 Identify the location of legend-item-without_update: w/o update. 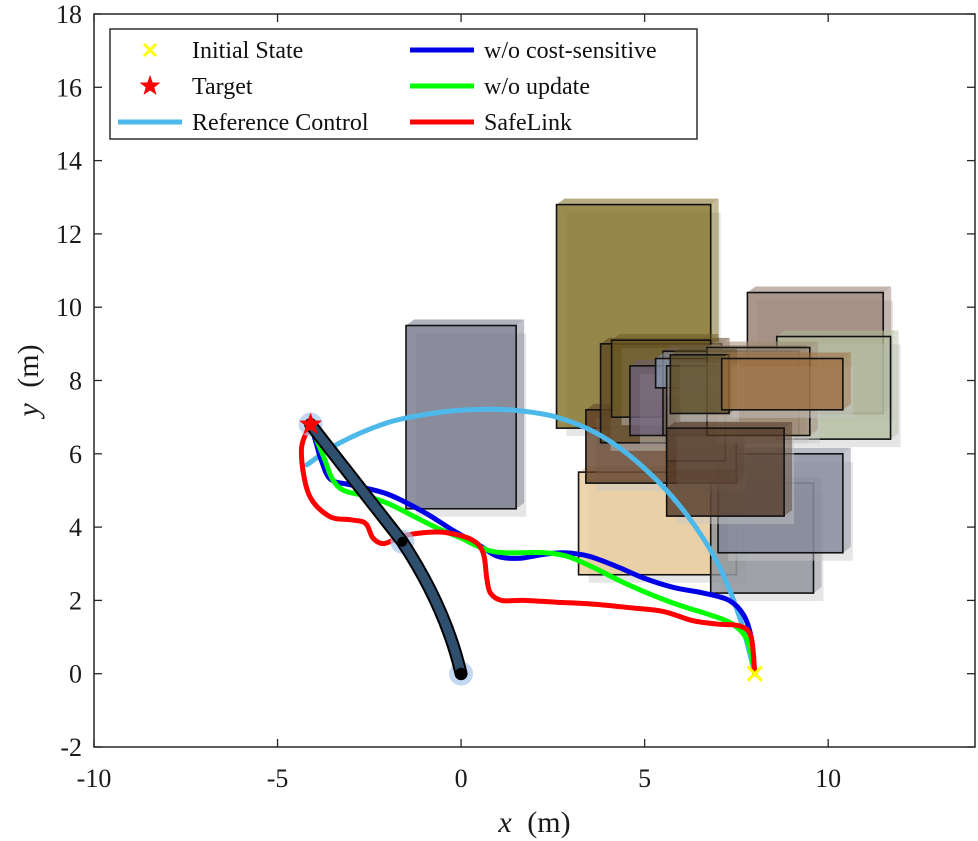
(500, 87).